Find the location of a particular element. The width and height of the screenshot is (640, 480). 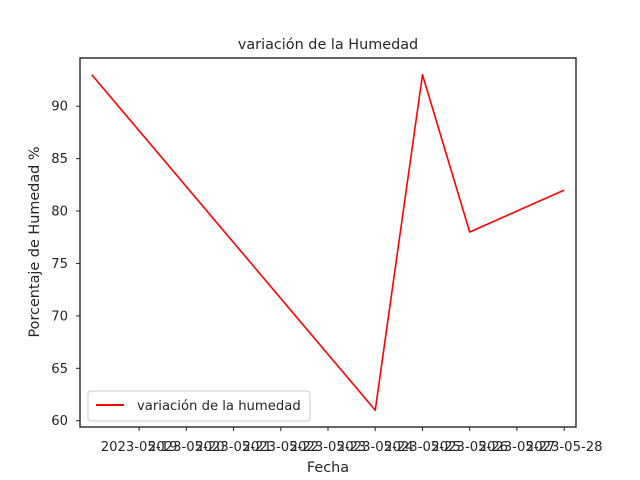

y-tick-label: 65 is located at coordinates (59, 369).